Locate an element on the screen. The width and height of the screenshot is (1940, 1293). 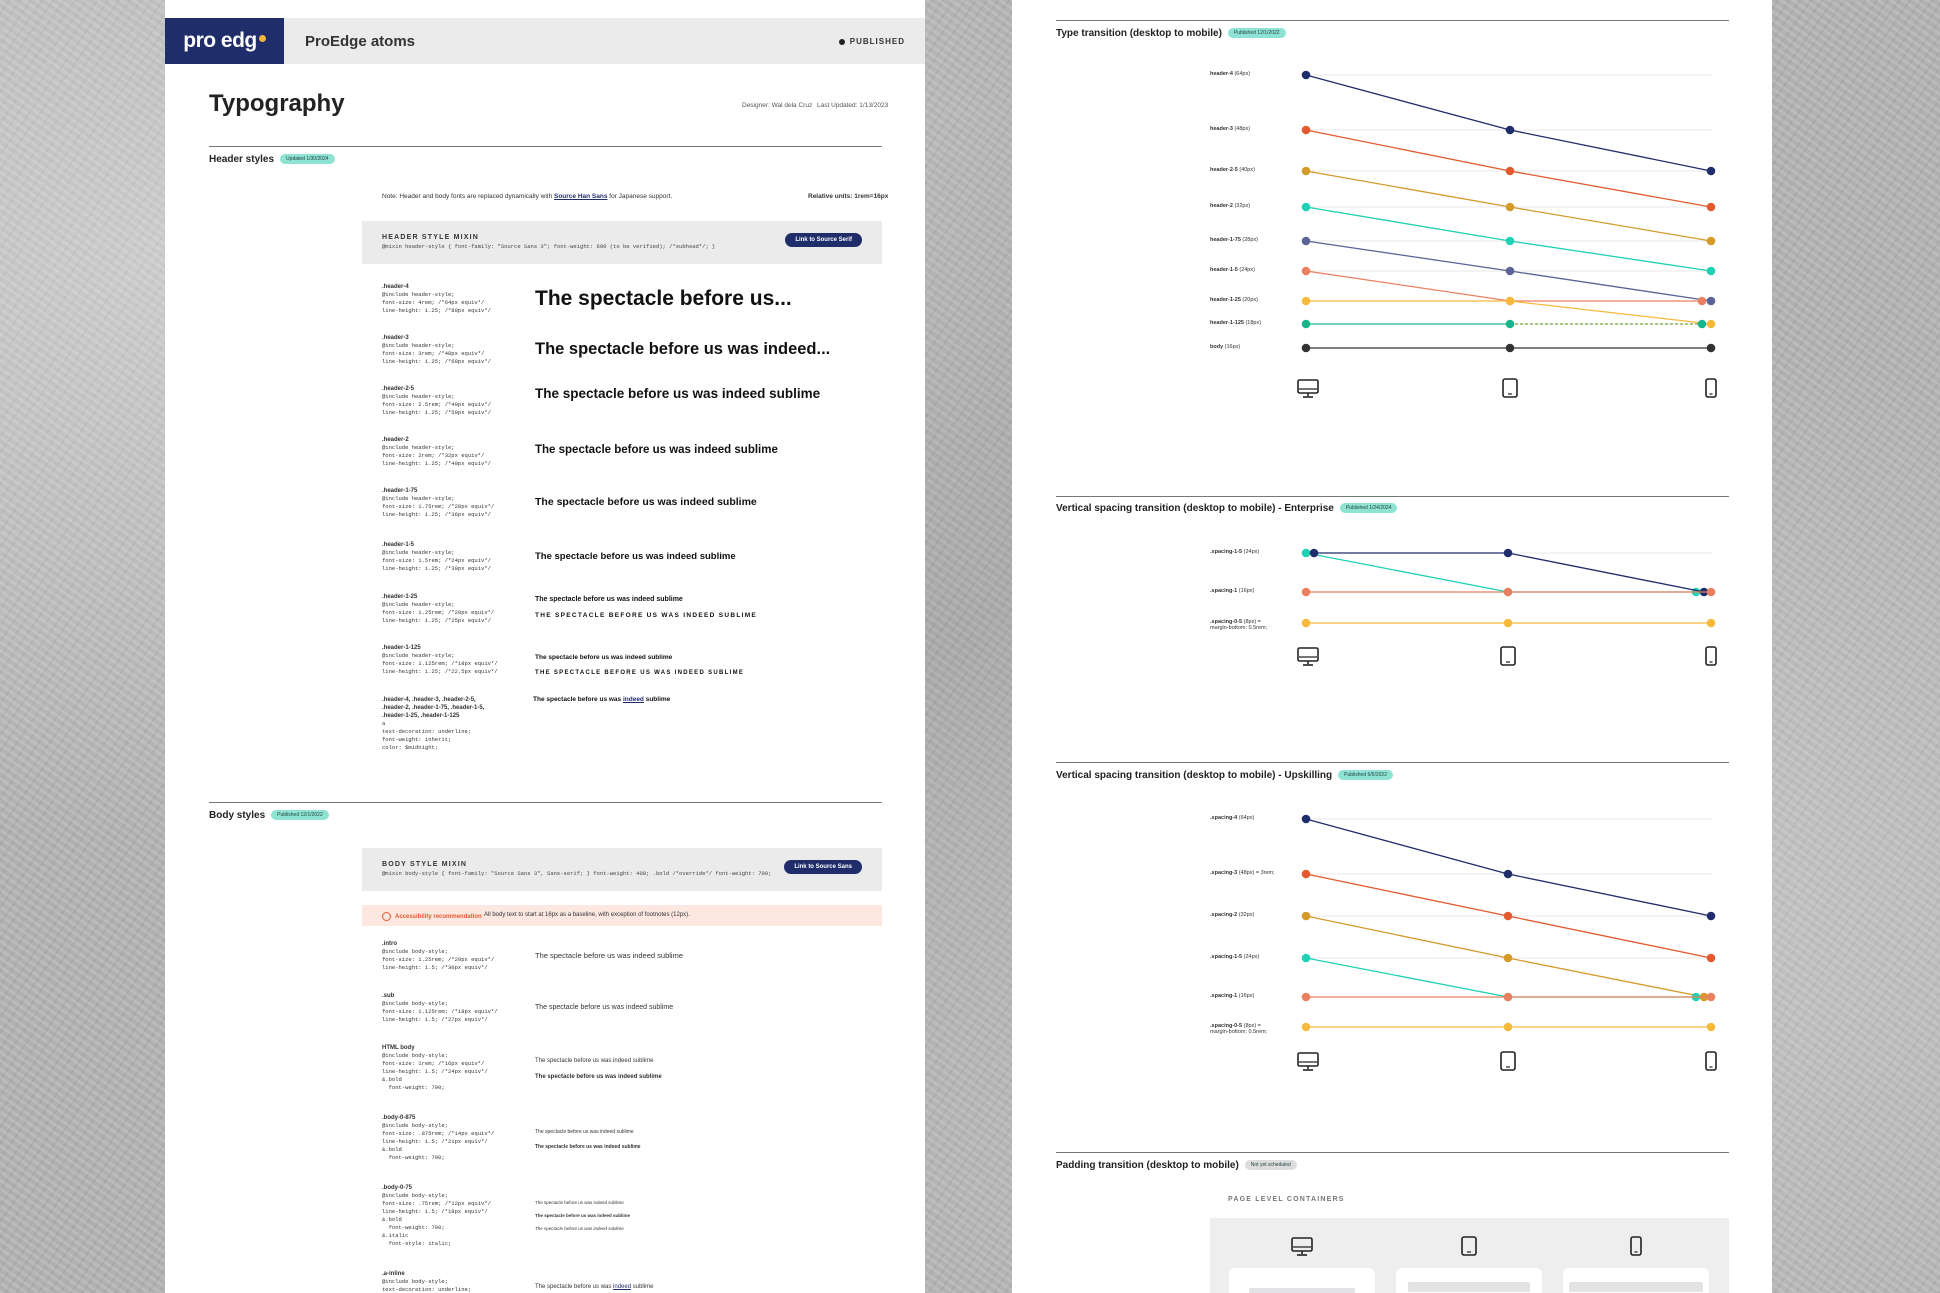
source-han-sans-link: Source Han Sans is located at coordinates (580, 196).